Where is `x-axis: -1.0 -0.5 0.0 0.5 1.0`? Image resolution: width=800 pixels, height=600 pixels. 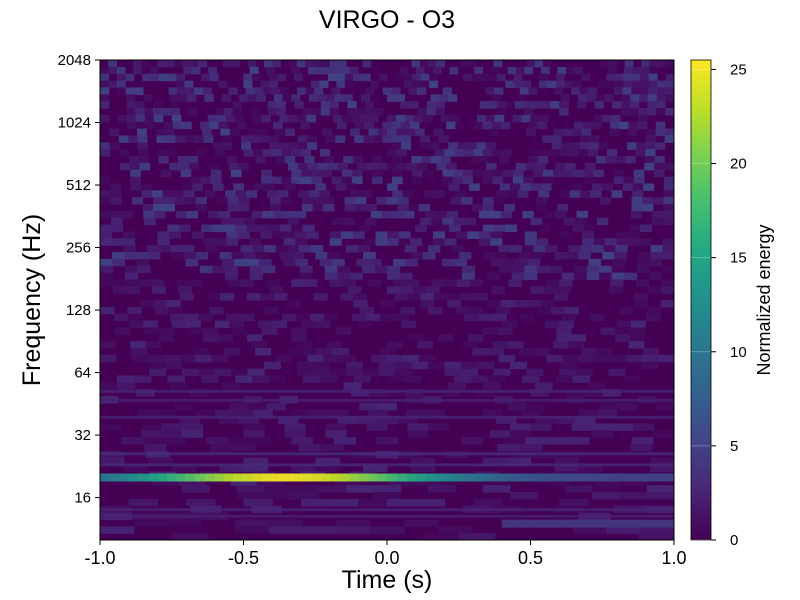
x-axis: -1.0 -0.5 0.0 0.5 1.0 is located at coordinates (385, 554).